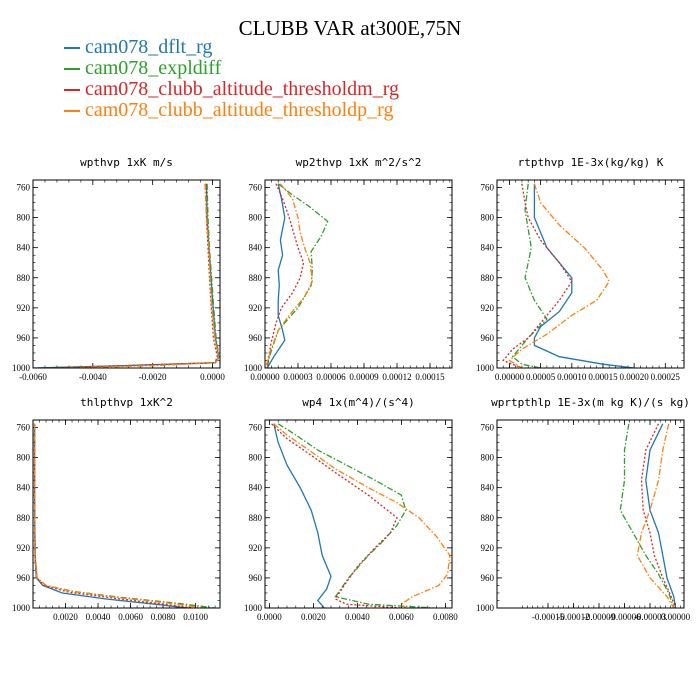 The height and width of the screenshot is (700, 700). Describe the element at coordinates (541, 377) in the screenshot. I see `x-tick-label: 0.00005` at that location.